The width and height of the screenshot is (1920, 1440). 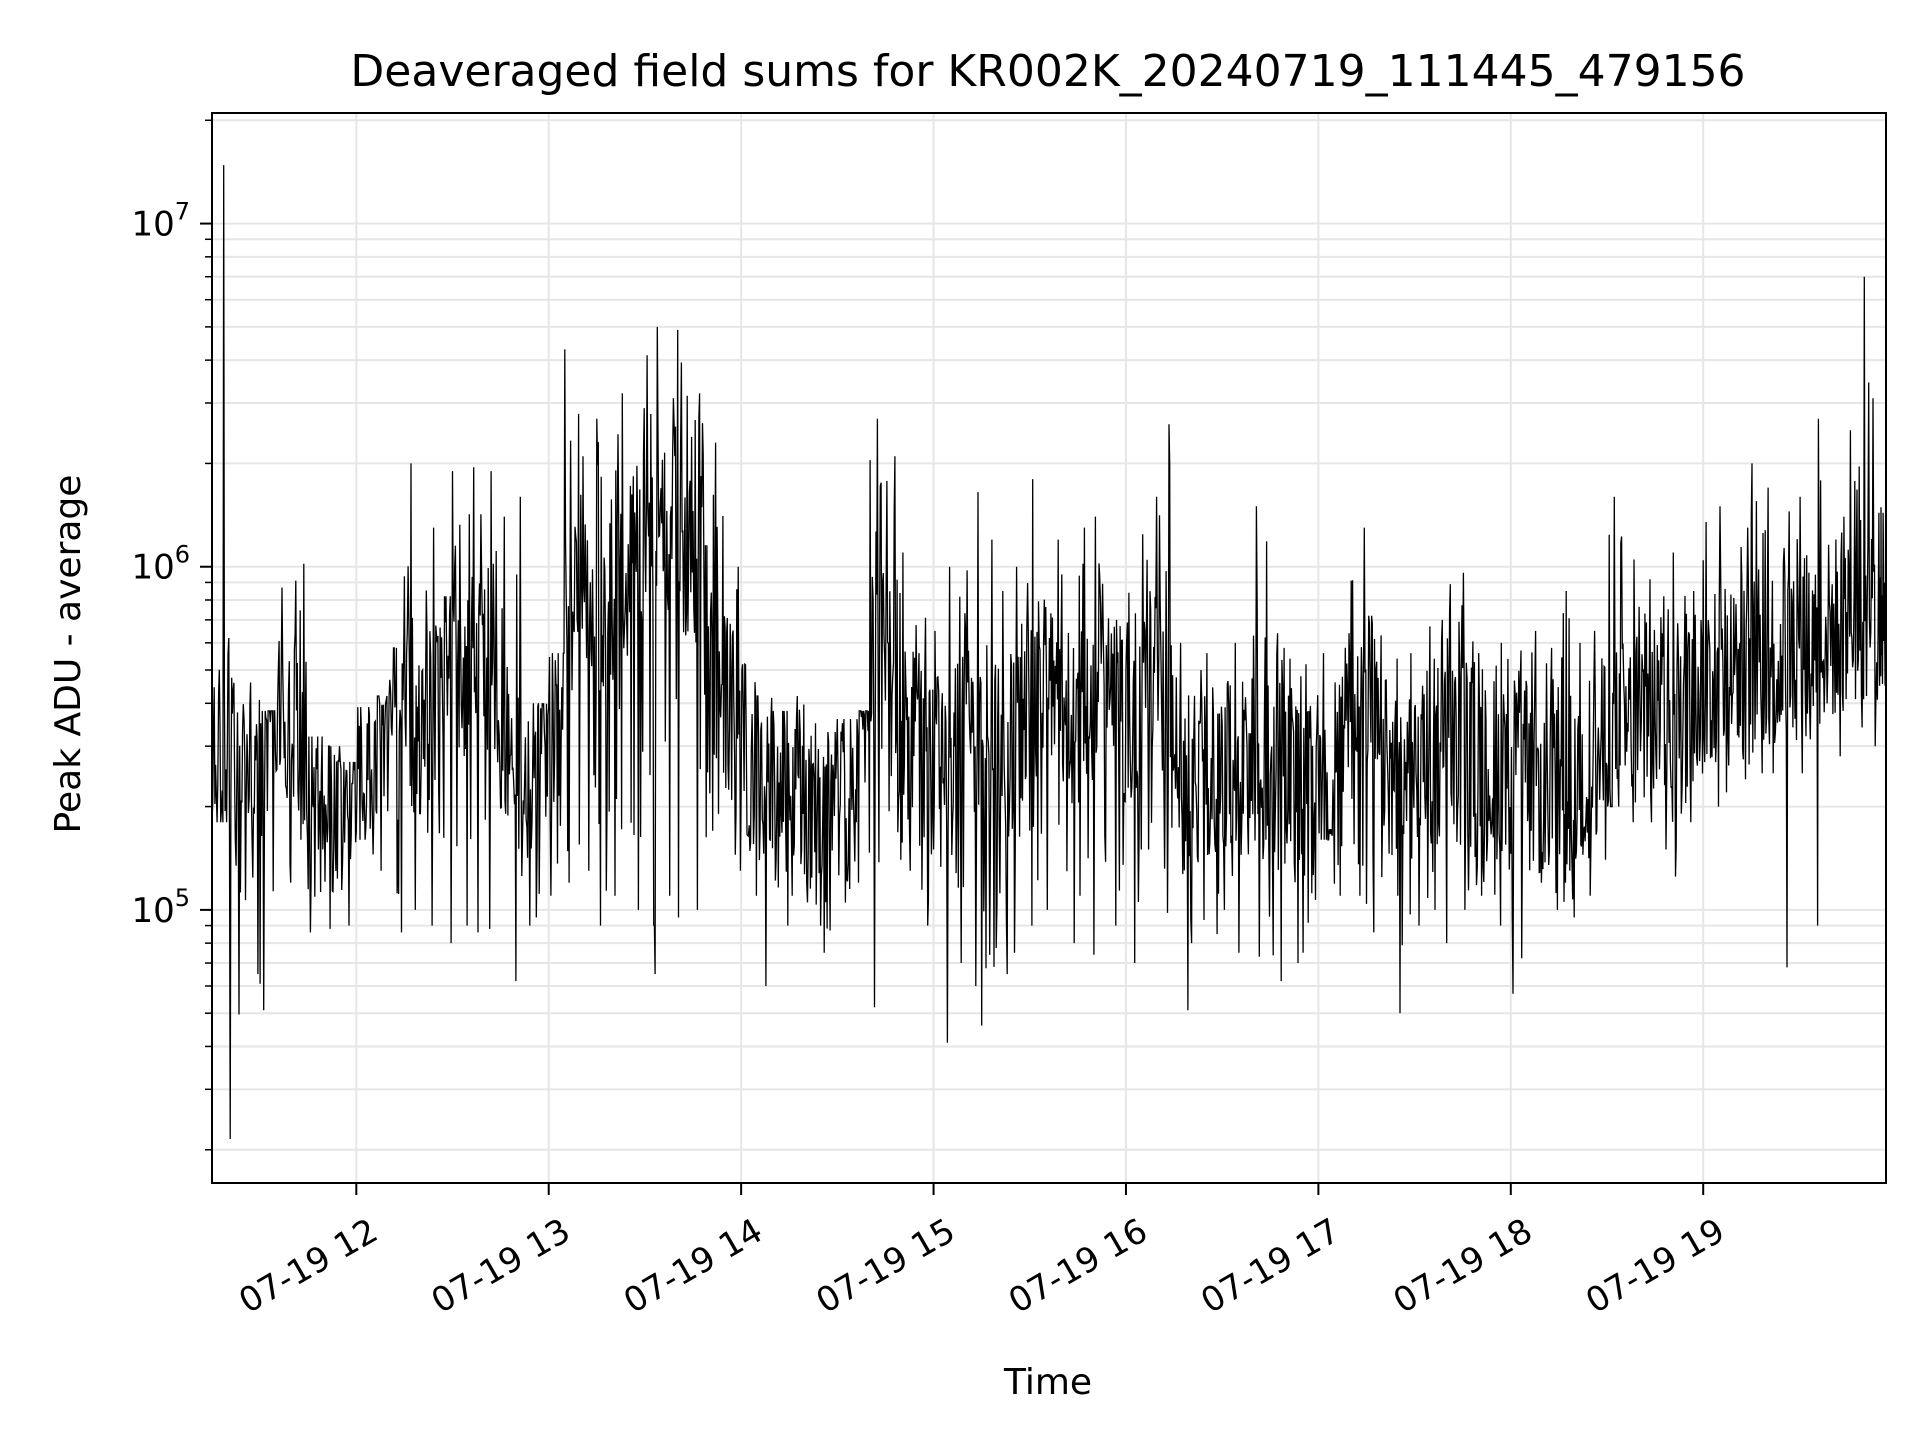 I want to click on y-tick-exponent: 7, so click(x=182, y=212).